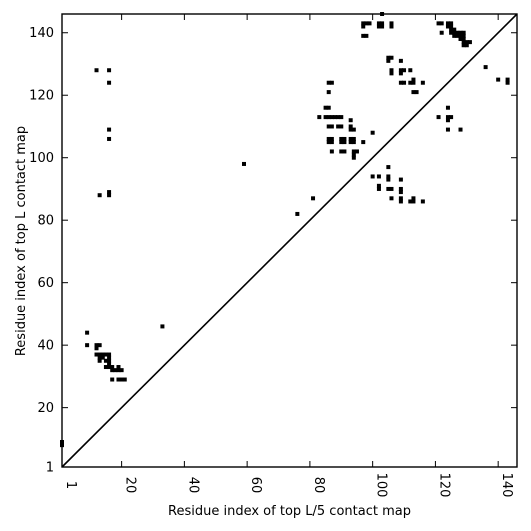 The width and height of the screenshot is (531, 531). I want to click on y-tick-label: 60, so click(45, 283).